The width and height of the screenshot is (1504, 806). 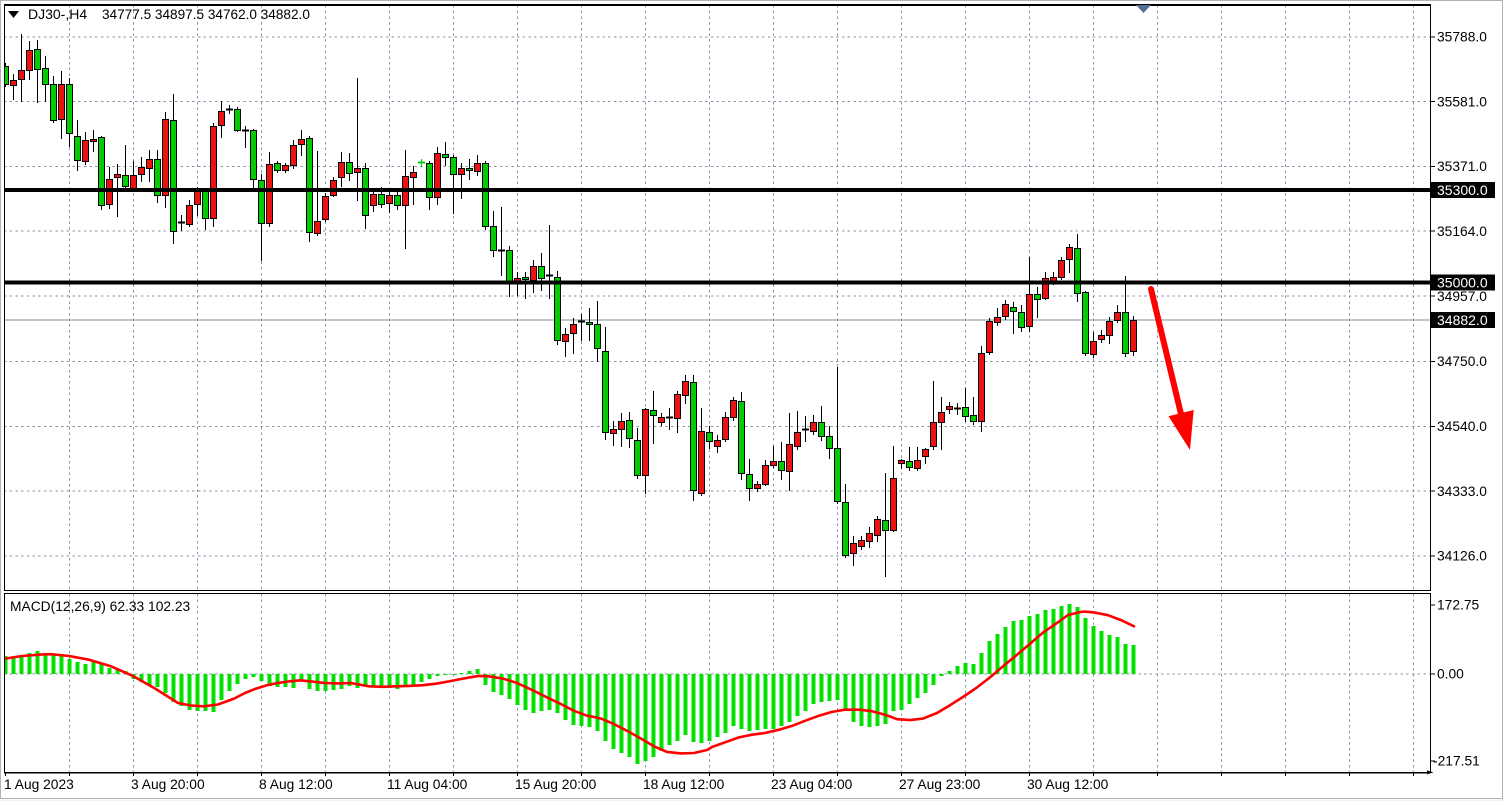 What do you see at coordinates (1458, 605) in the screenshot?
I see `svg-text: 172.75` at bounding box center [1458, 605].